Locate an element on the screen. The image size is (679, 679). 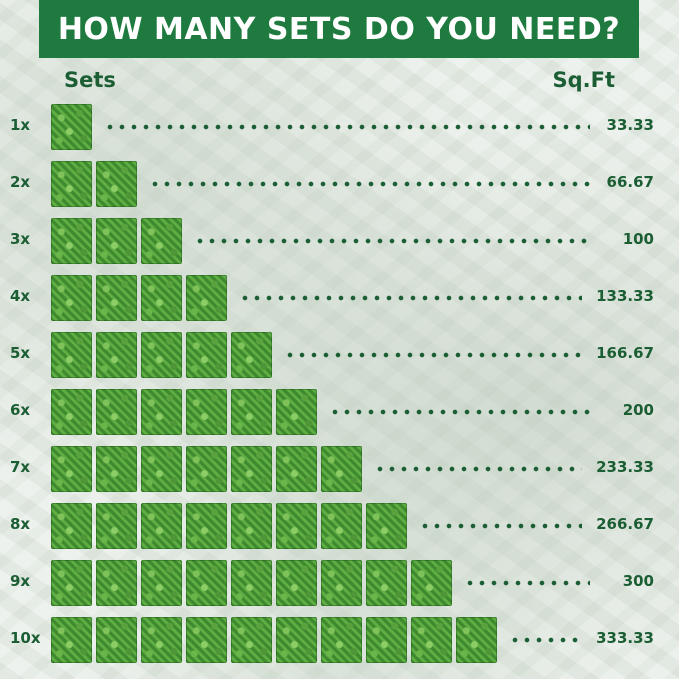
title-banner: HOW MANY SETS DO YOU NEED? is located at coordinates (339, 29).